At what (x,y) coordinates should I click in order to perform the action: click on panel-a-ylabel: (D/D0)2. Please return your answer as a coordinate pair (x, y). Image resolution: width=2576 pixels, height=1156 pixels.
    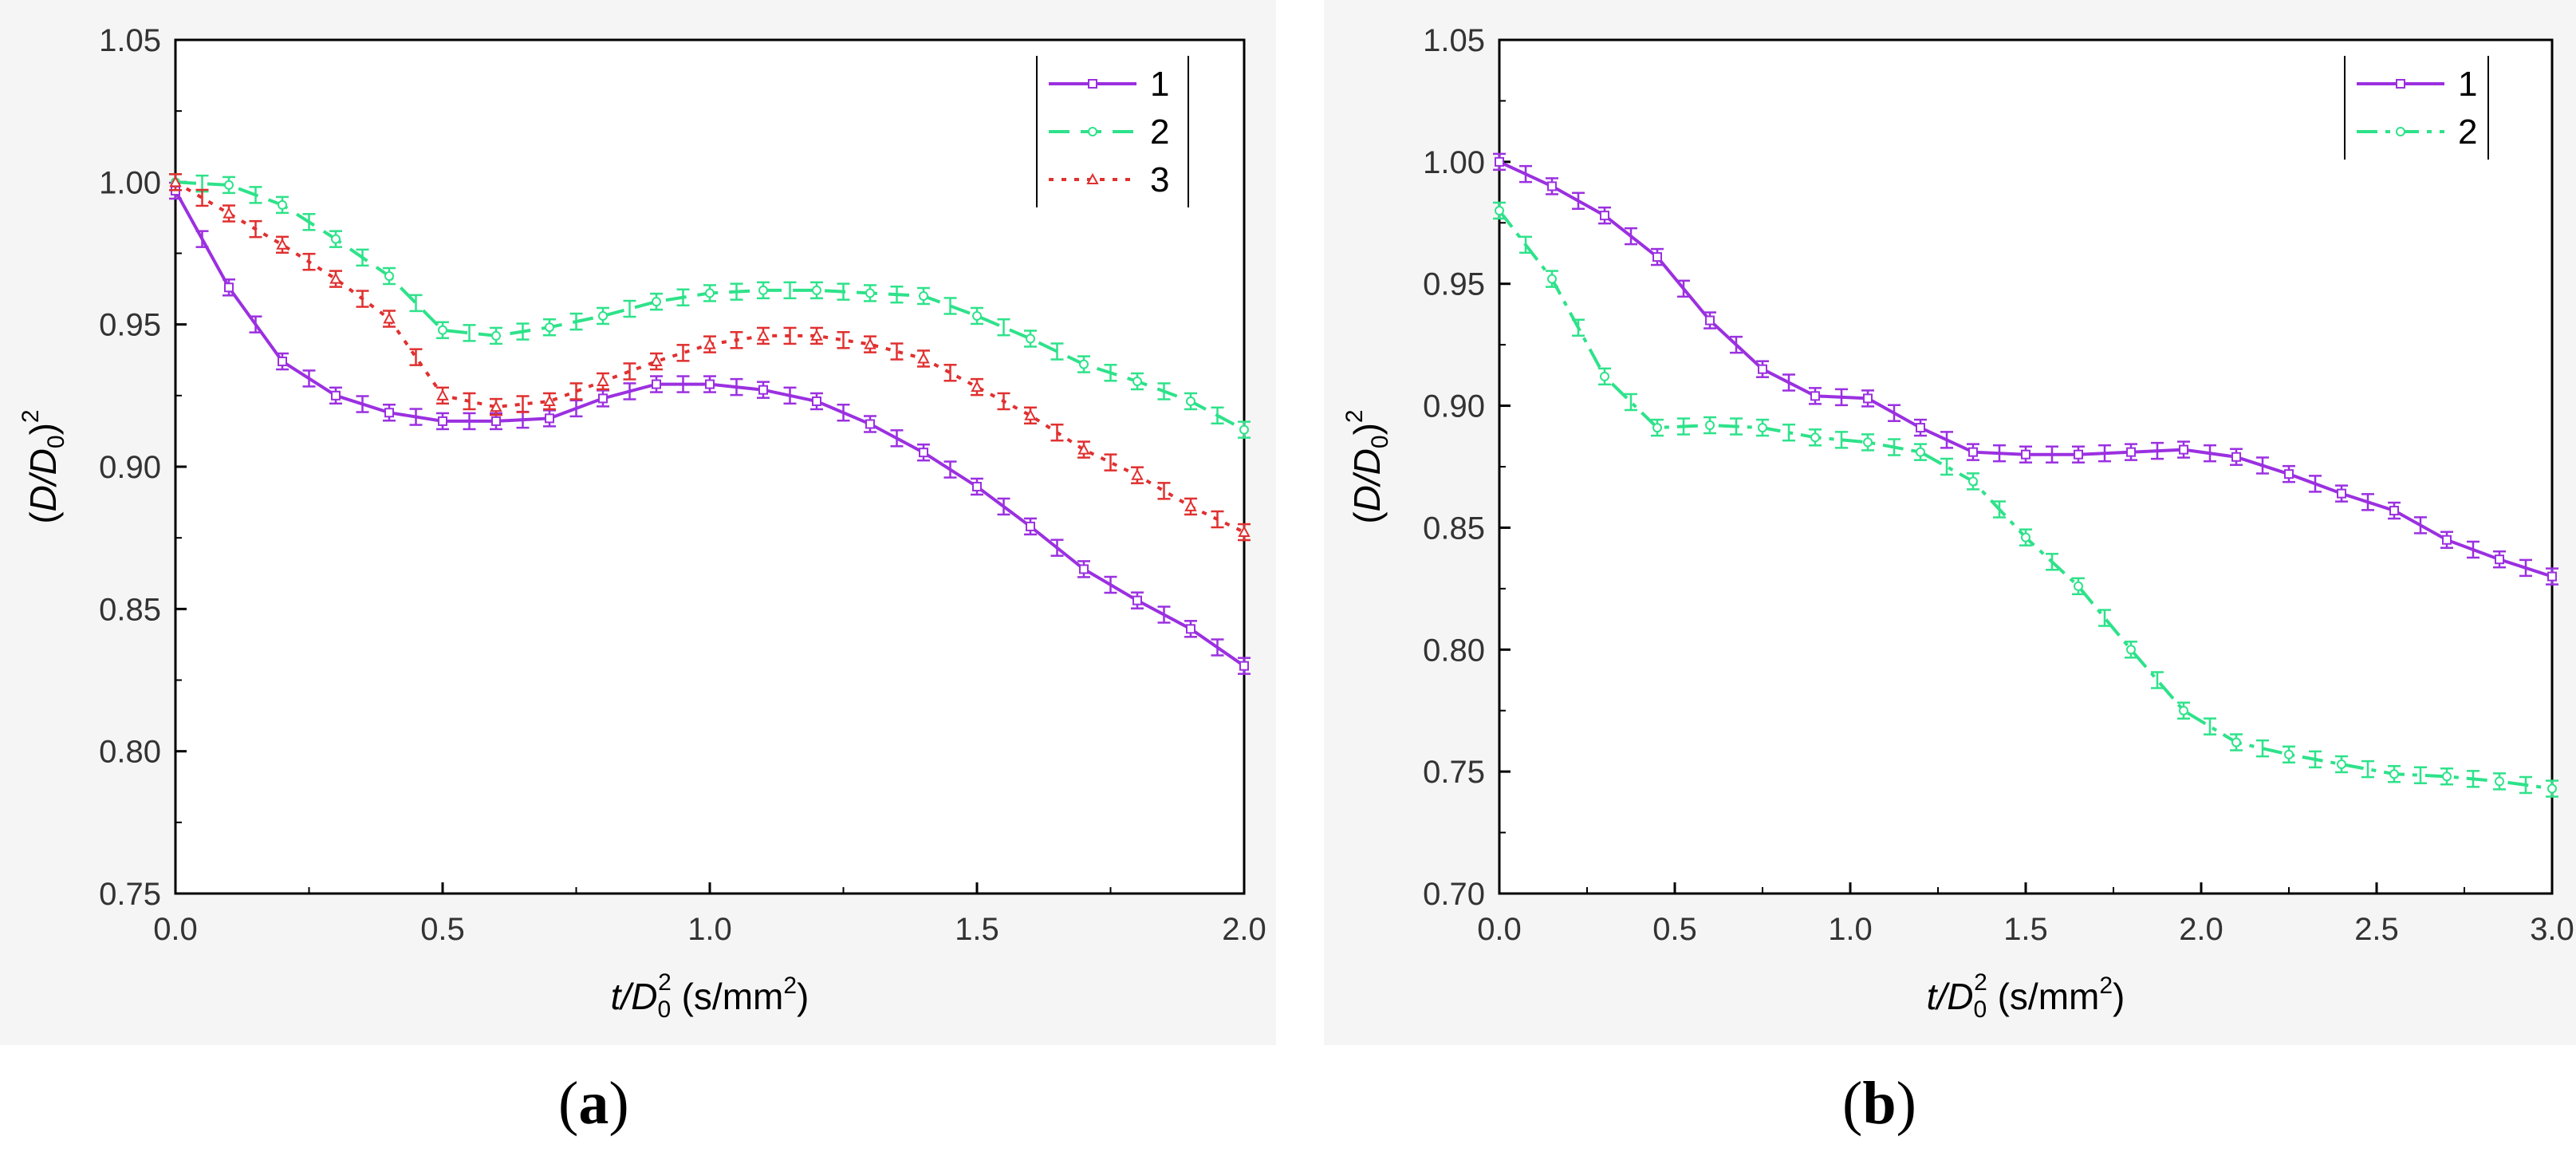
    Looking at the image, I should click on (43, 466).